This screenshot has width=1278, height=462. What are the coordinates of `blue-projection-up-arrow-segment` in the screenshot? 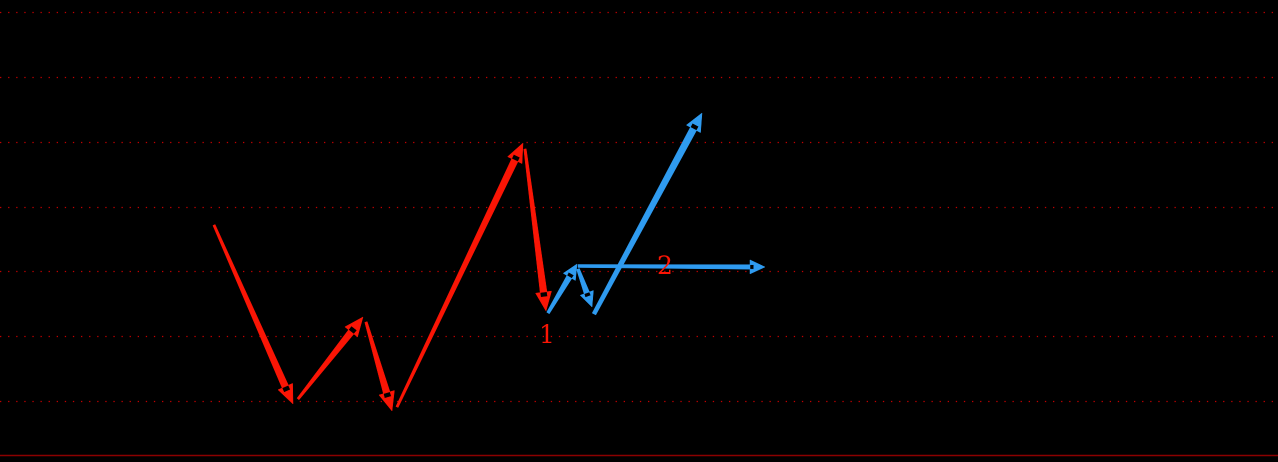 It's located at (647, 214).